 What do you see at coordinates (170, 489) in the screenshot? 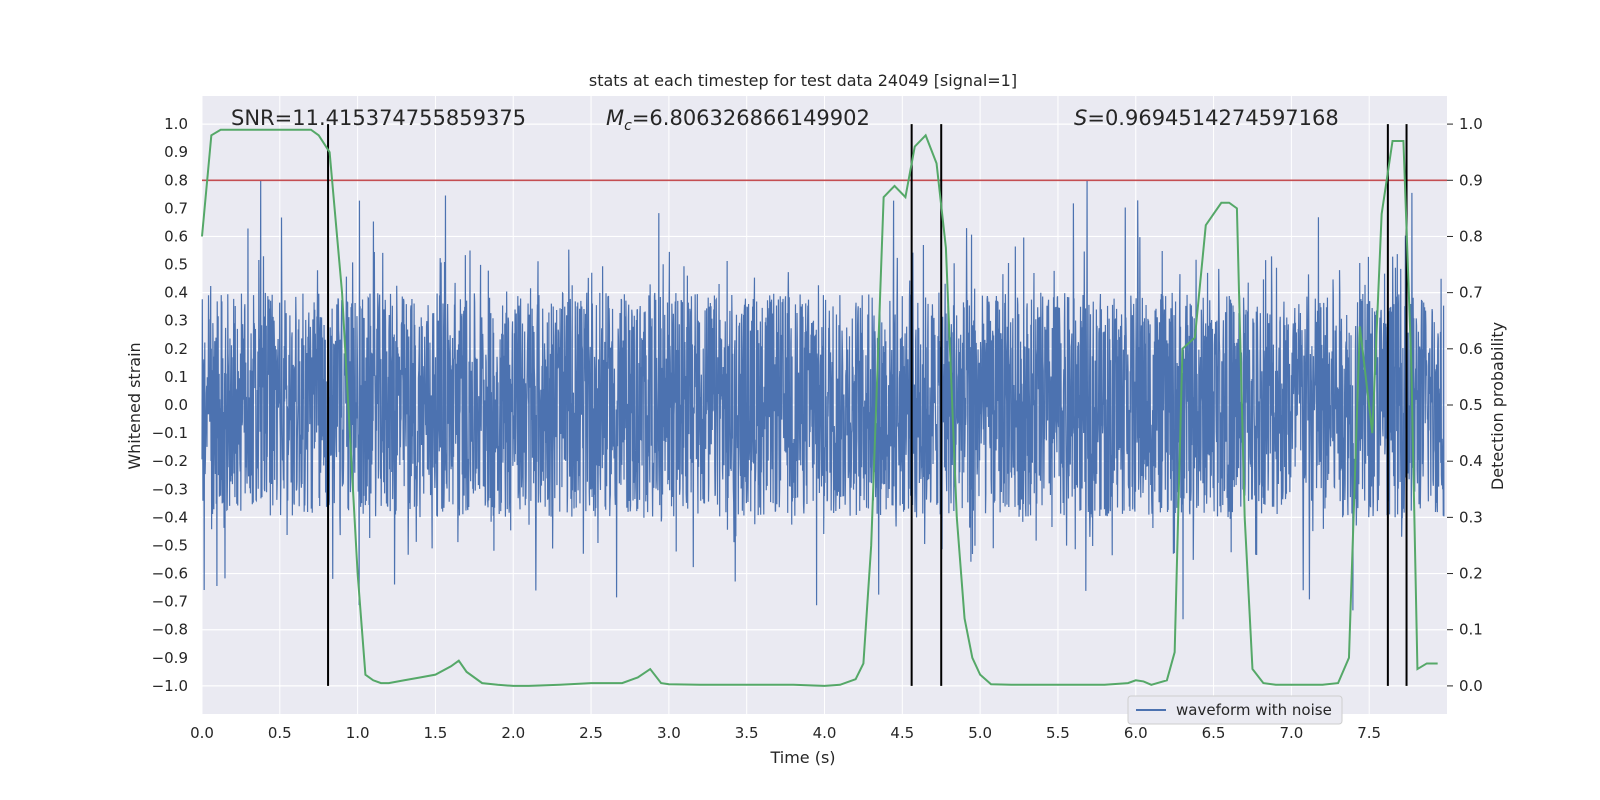
I see `y-tick-label: −0.3` at bounding box center [170, 489].